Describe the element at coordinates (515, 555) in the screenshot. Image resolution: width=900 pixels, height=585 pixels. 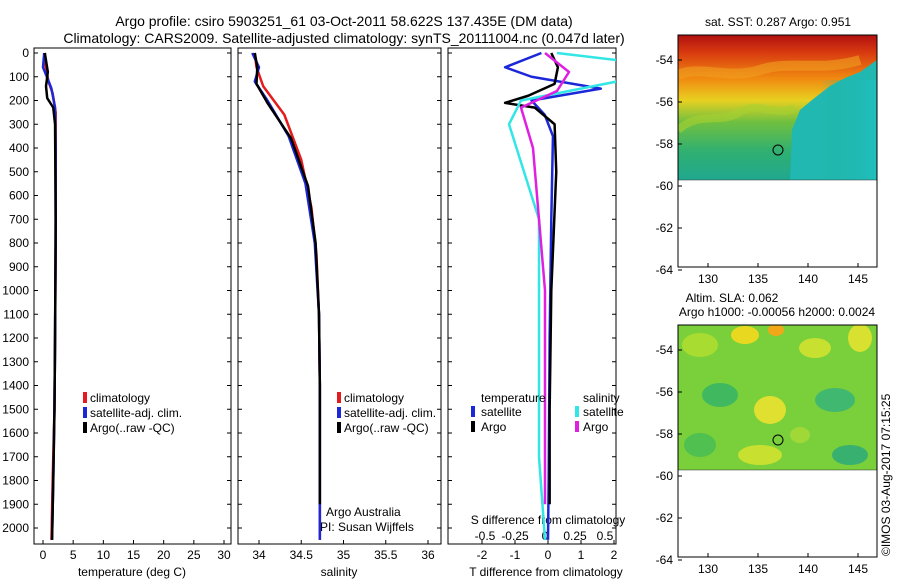
I see `t-diff-x-tick-label: -1` at that location.